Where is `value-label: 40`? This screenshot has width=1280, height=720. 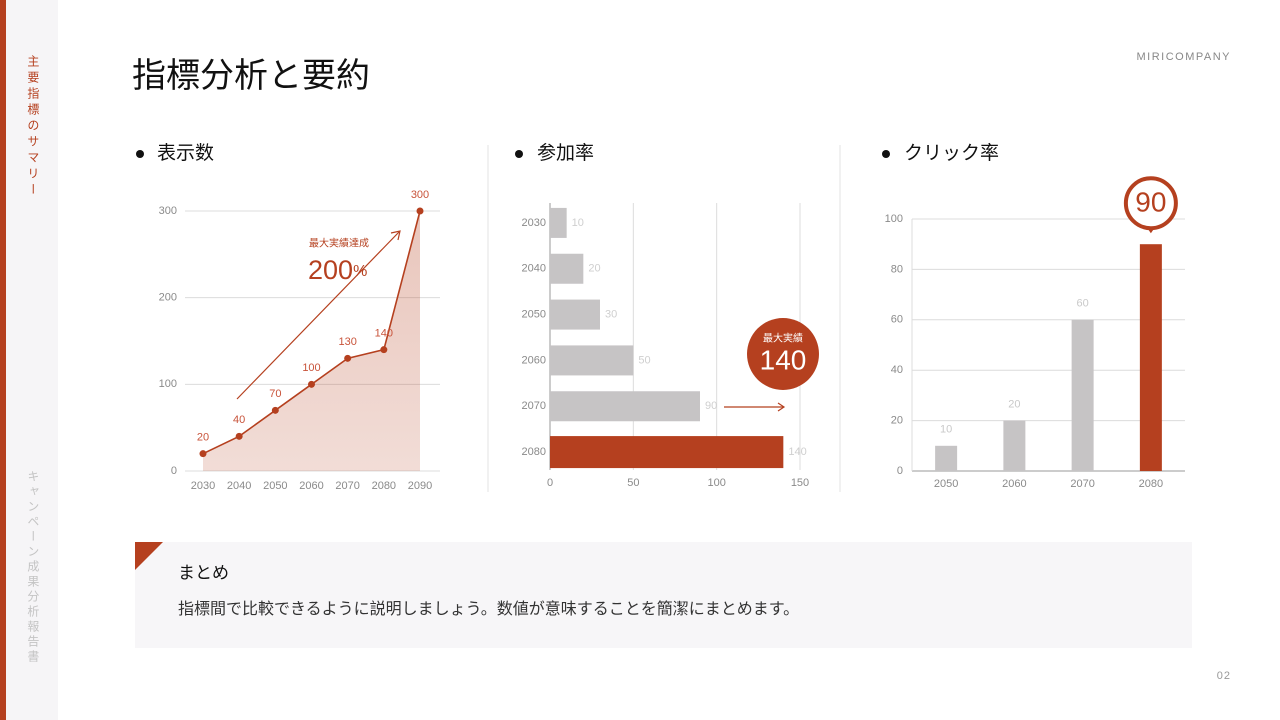
value-label: 40 is located at coordinates (239, 420).